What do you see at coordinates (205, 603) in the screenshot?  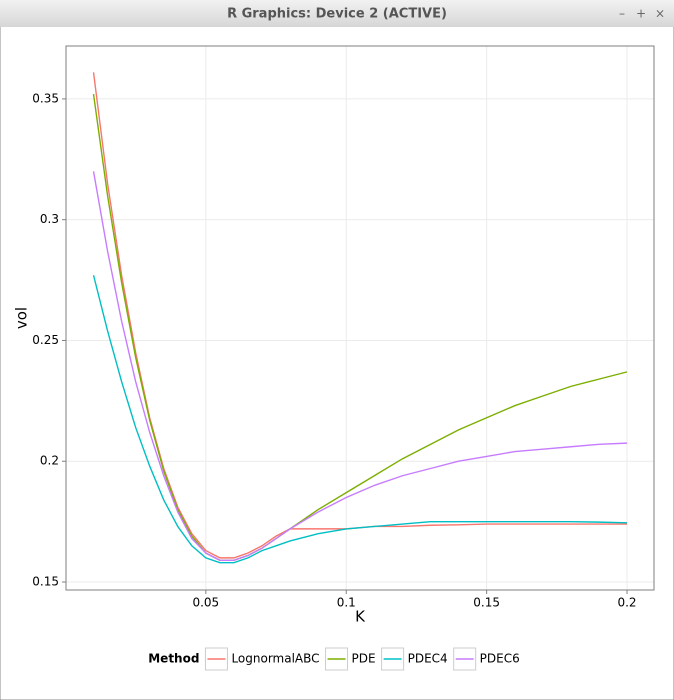 I see `x-tick-label: 0.05` at bounding box center [205, 603].